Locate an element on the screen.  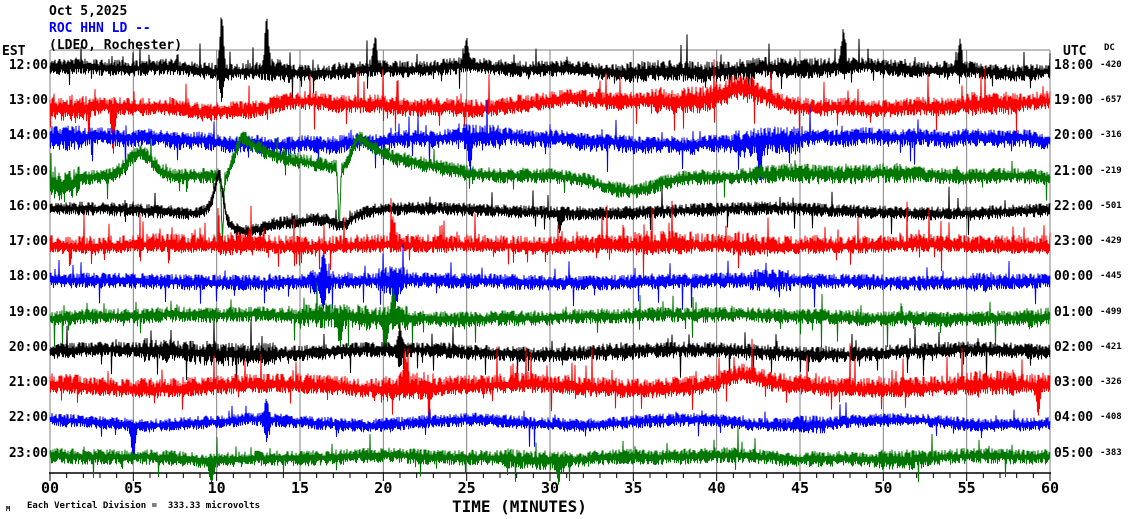
utc-time-label: 04:00 is located at coordinates (1074, 418).